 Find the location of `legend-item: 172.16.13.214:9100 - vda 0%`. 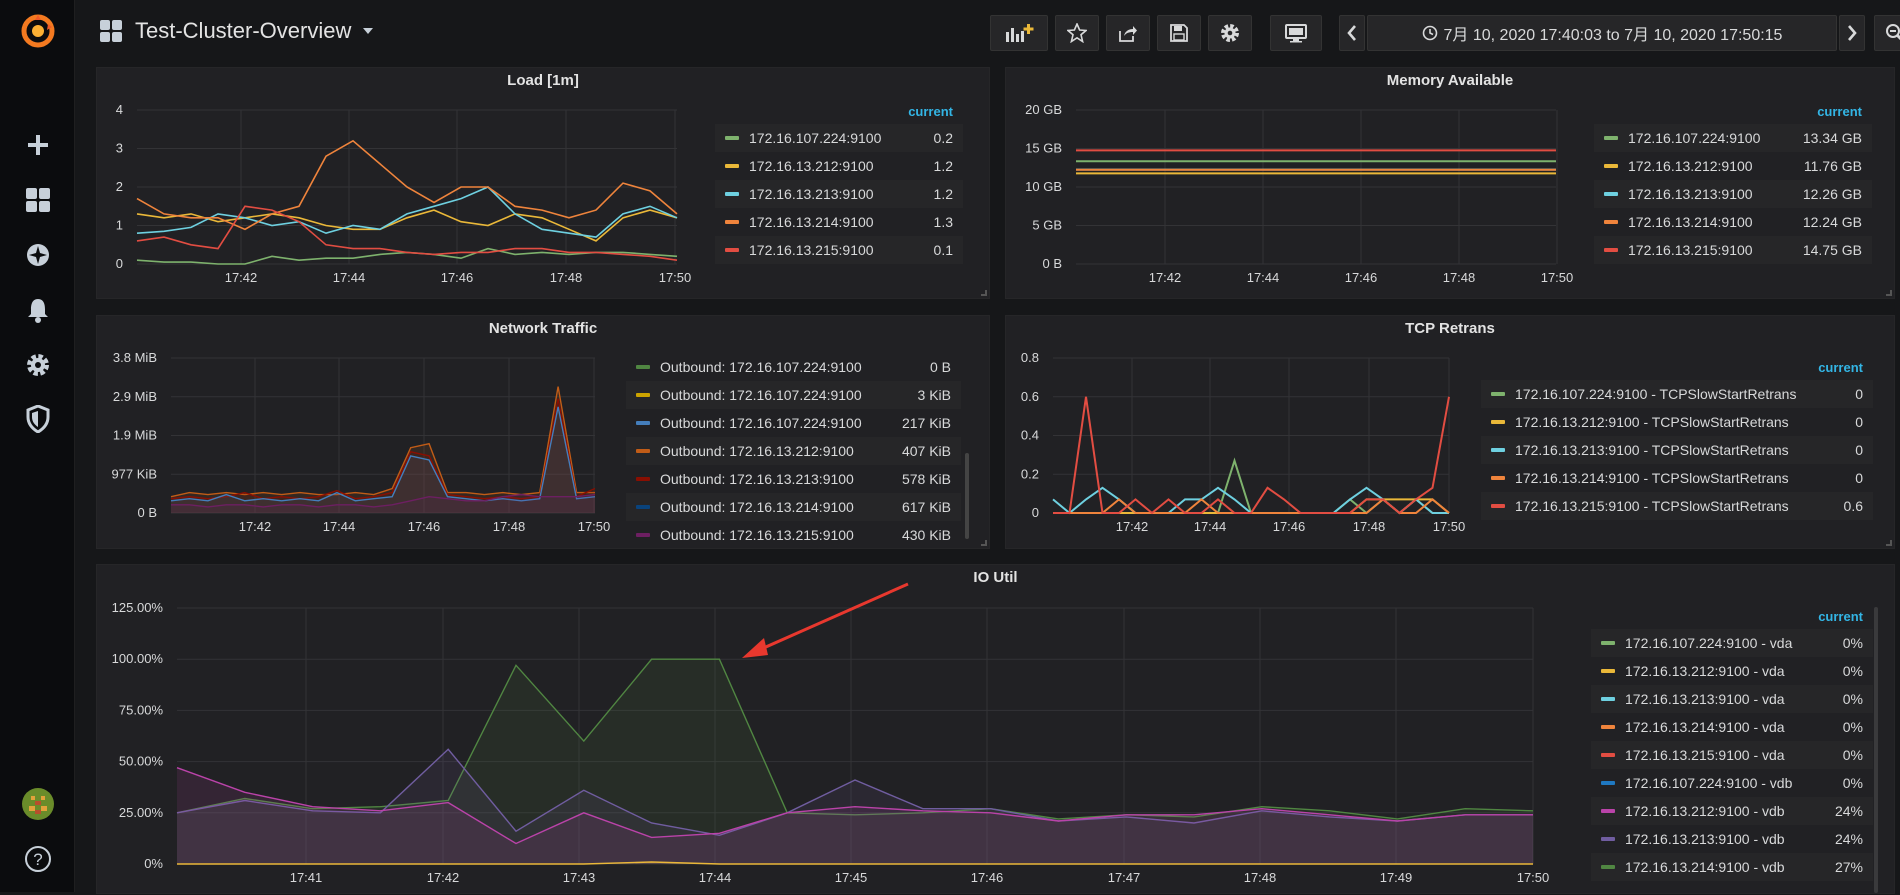

legend-item: 172.16.13.214:9100 - vda 0% is located at coordinates (1732, 727).